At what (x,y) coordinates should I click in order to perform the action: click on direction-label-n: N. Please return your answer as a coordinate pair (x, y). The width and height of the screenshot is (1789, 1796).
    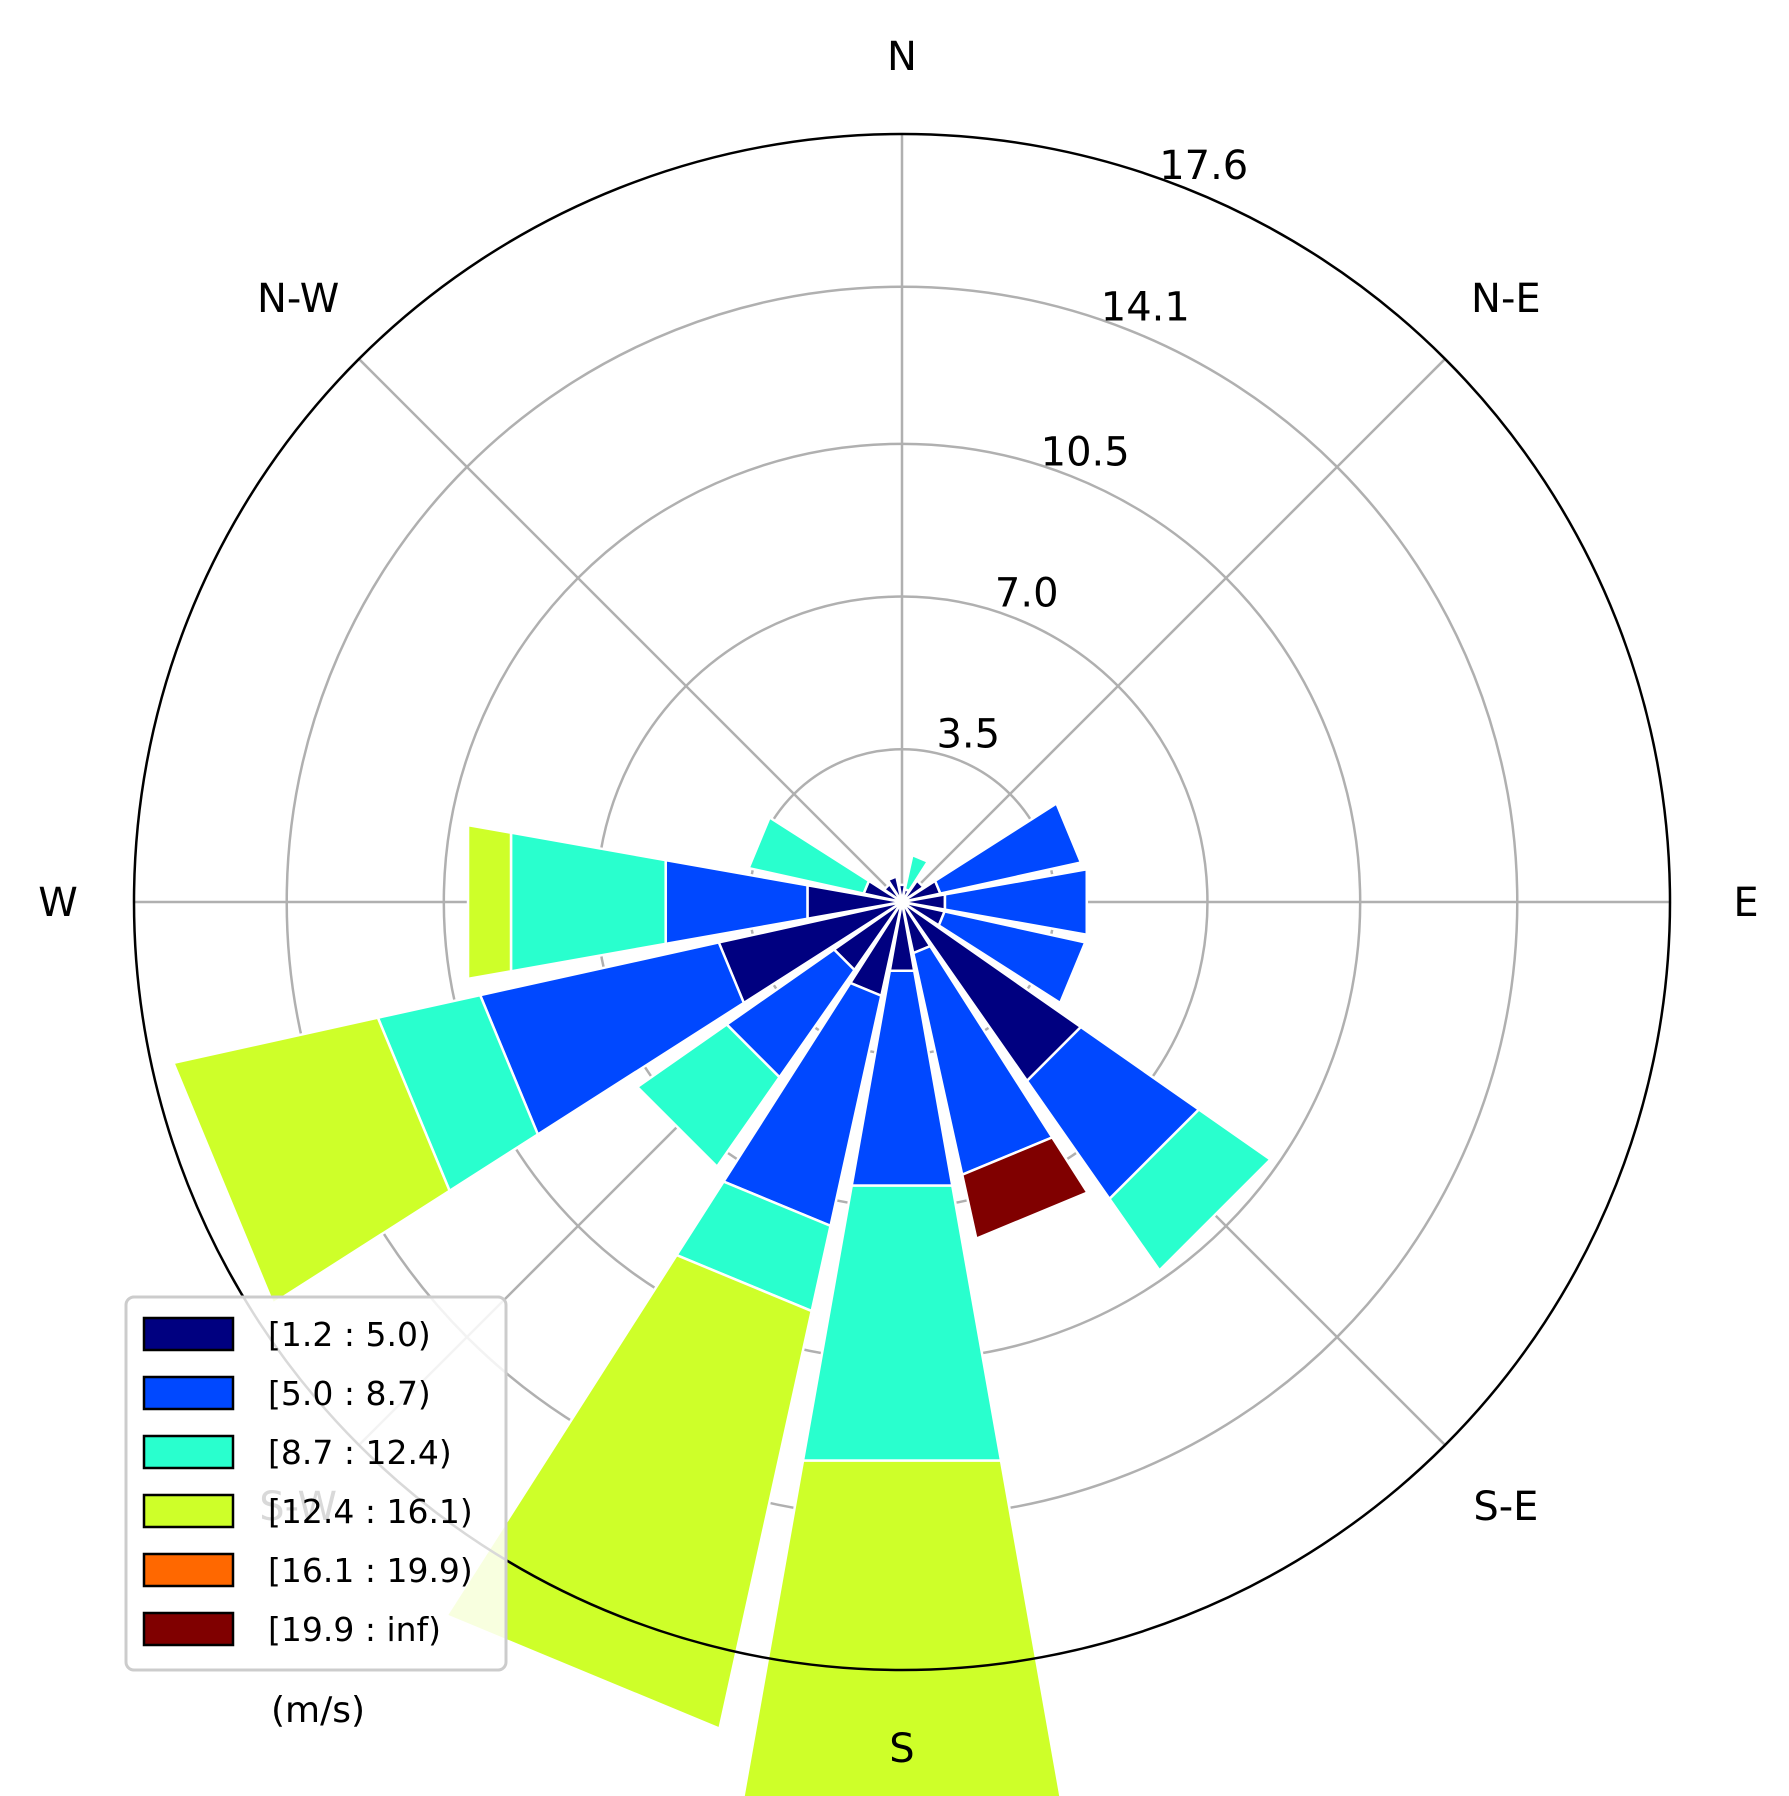
    Looking at the image, I should click on (902, 57).